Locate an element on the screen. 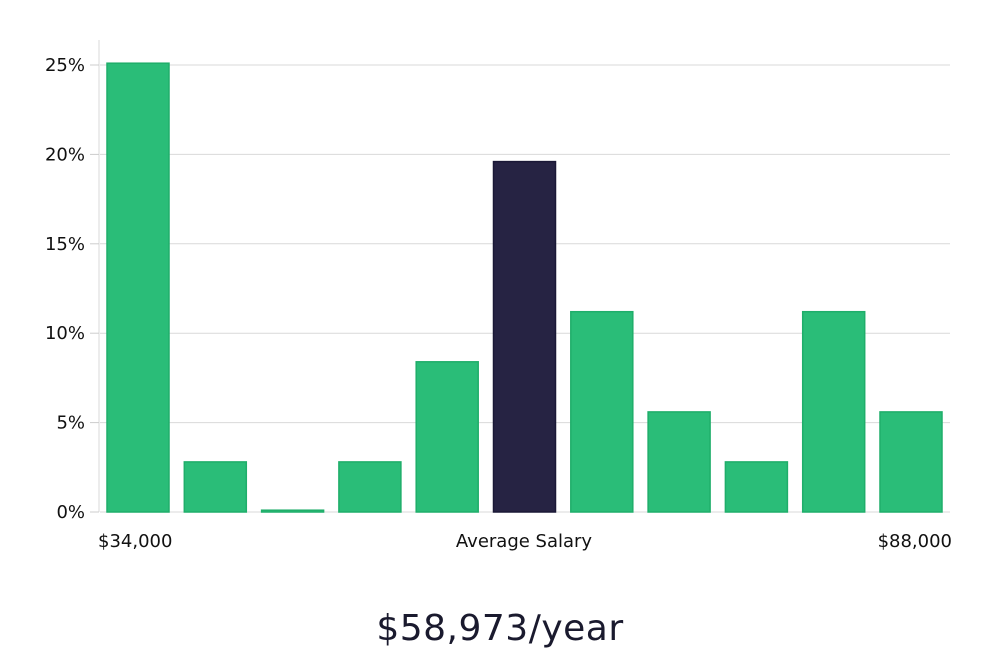 This screenshot has height=660, width=1000. average-salary-value: $58,973/year is located at coordinates (500, 628).